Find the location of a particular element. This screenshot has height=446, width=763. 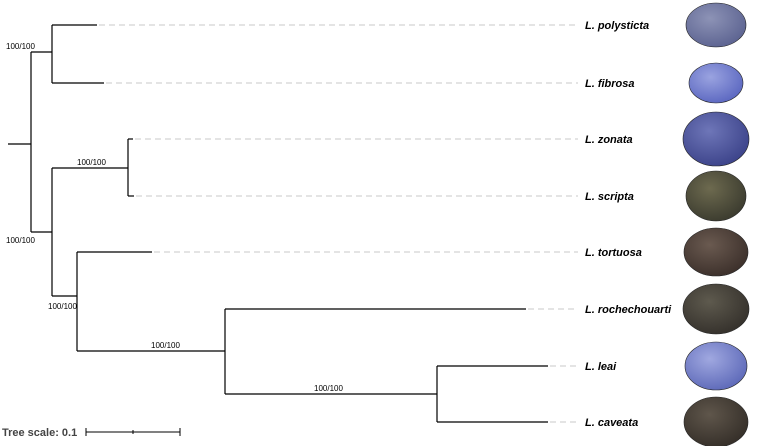

taxon-label: L. leai is located at coordinates (601, 367).